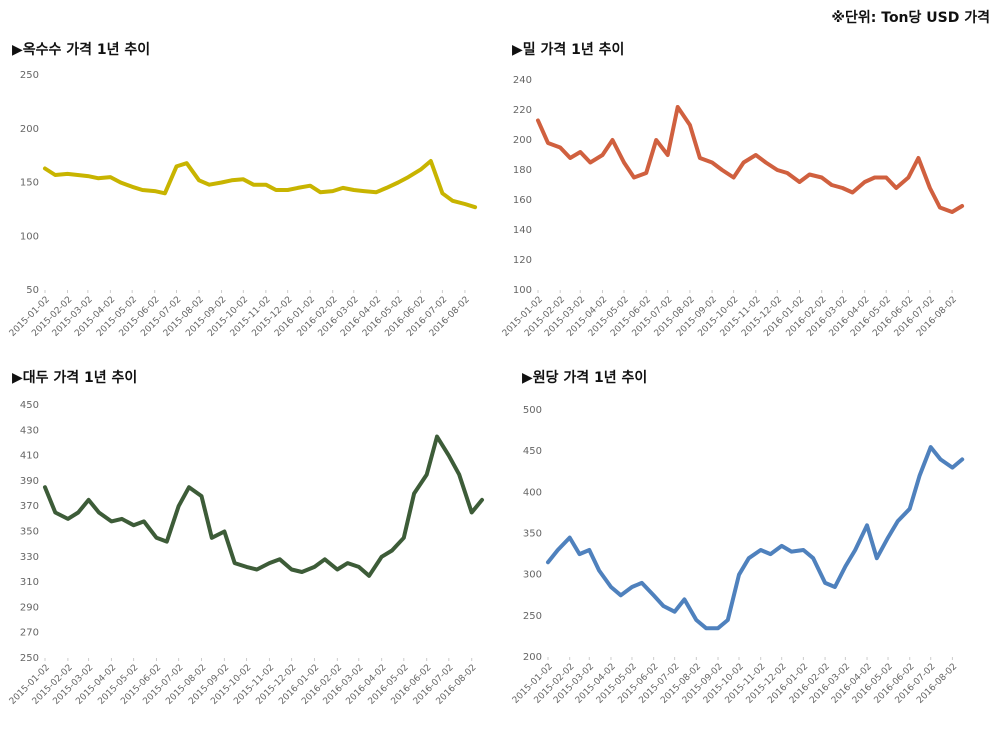 Image resolution: width=1000 pixels, height=737 pixels. I want to click on y-tick-label: 430, so click(29, 430).